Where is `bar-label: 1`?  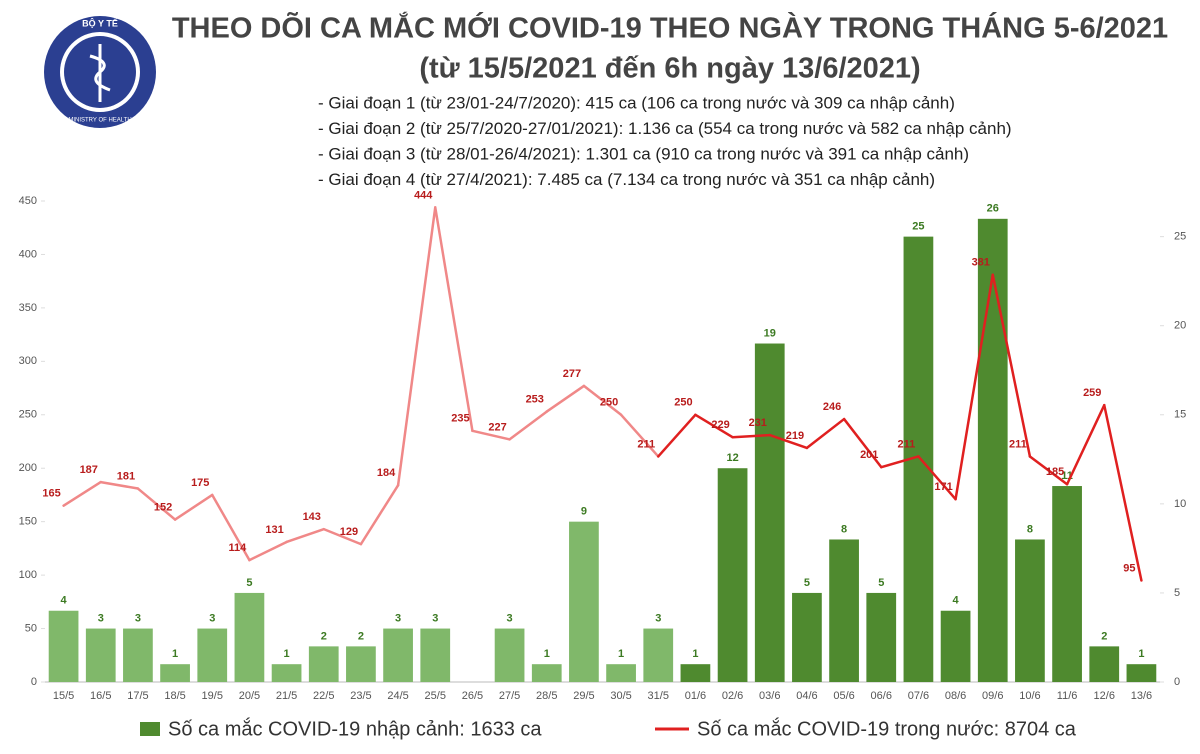
bar-label: 1 is located at coordinates (695, 654).